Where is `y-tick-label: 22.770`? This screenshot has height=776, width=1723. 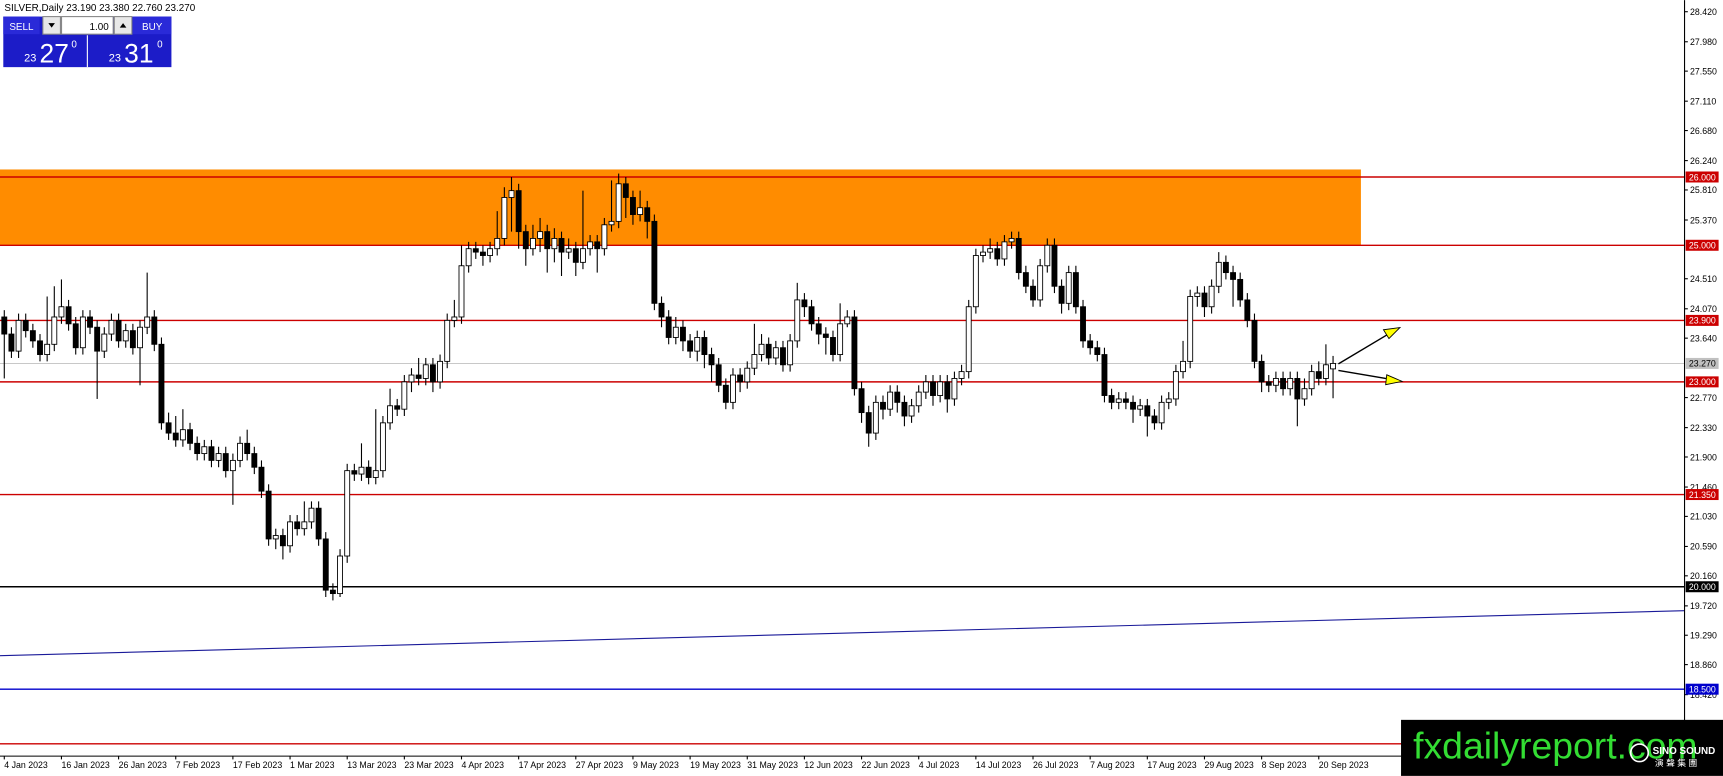 y-tick-label: 22.770 is located at coordinates (1703, 398).